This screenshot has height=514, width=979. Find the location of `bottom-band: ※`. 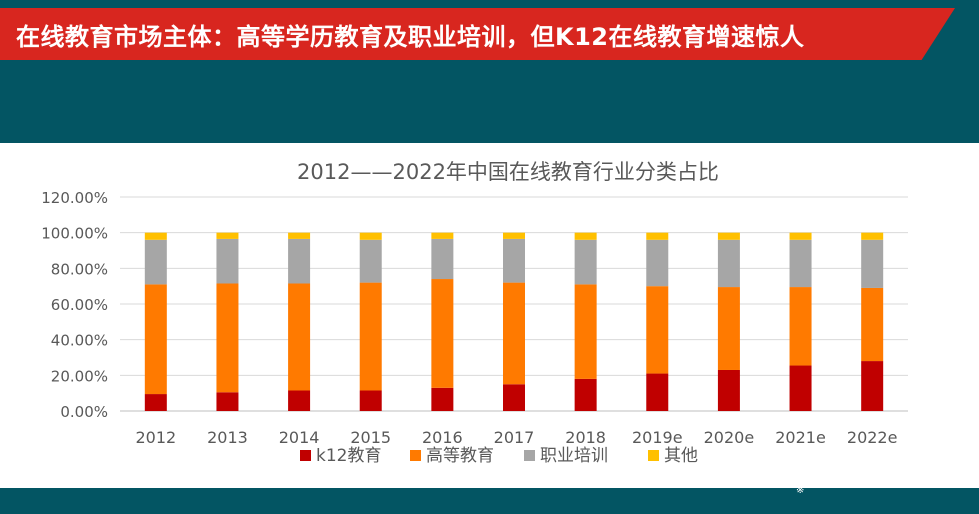

bottom-band: ※ is located at coordinates (489, 499).